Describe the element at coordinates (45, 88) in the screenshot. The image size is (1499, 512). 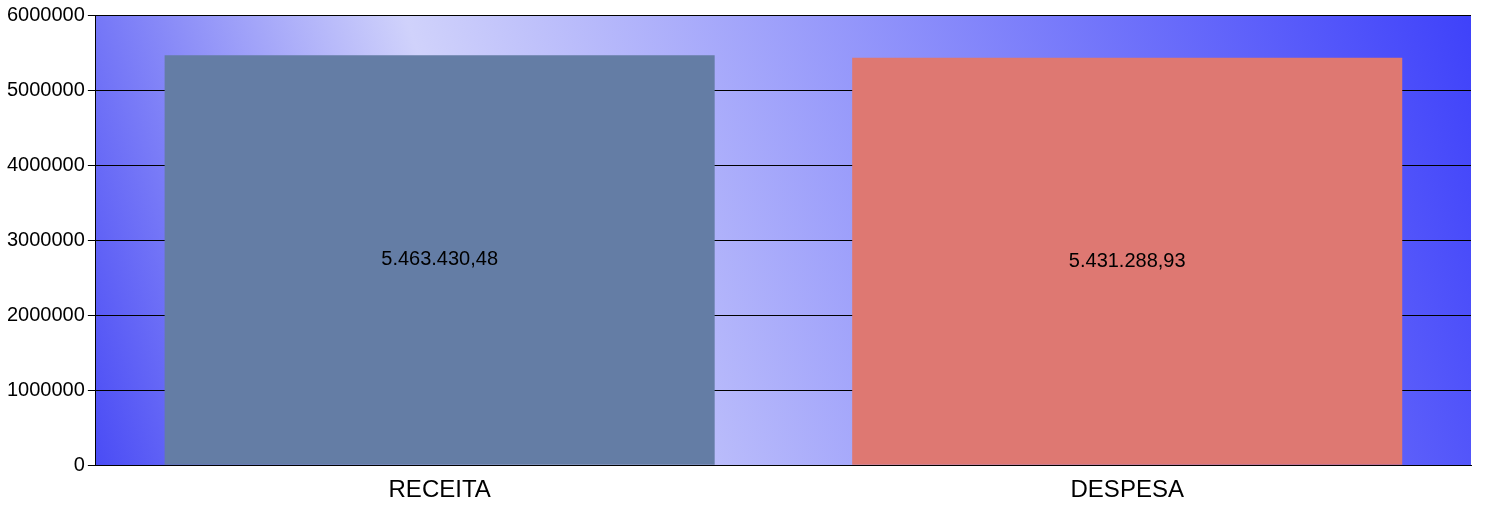
I see `y-tick-label: 5000000` at that location.